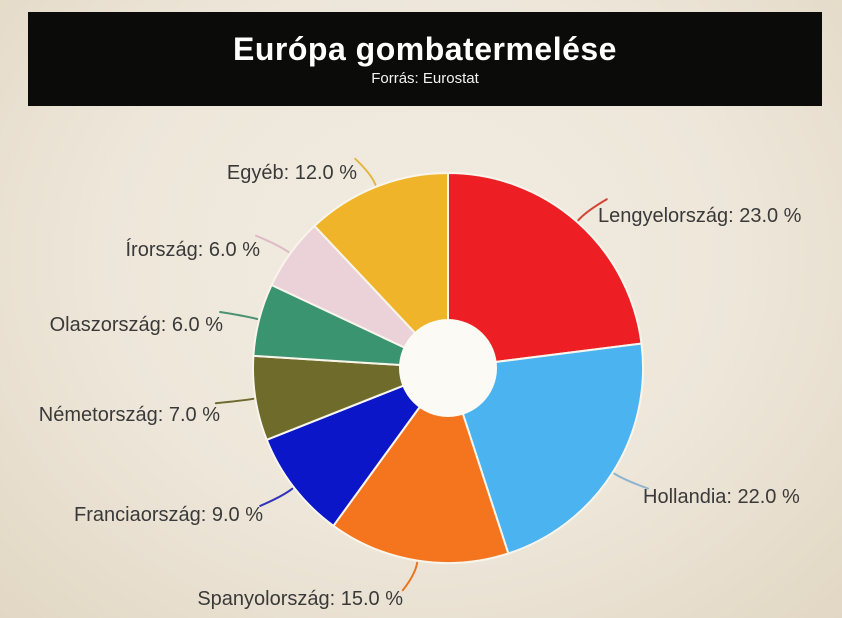 This screenshot has height=618, width=842. Describe the element at coordinates (631, 481) in the screenshot. I see `leader-line-hollandia` at that location.